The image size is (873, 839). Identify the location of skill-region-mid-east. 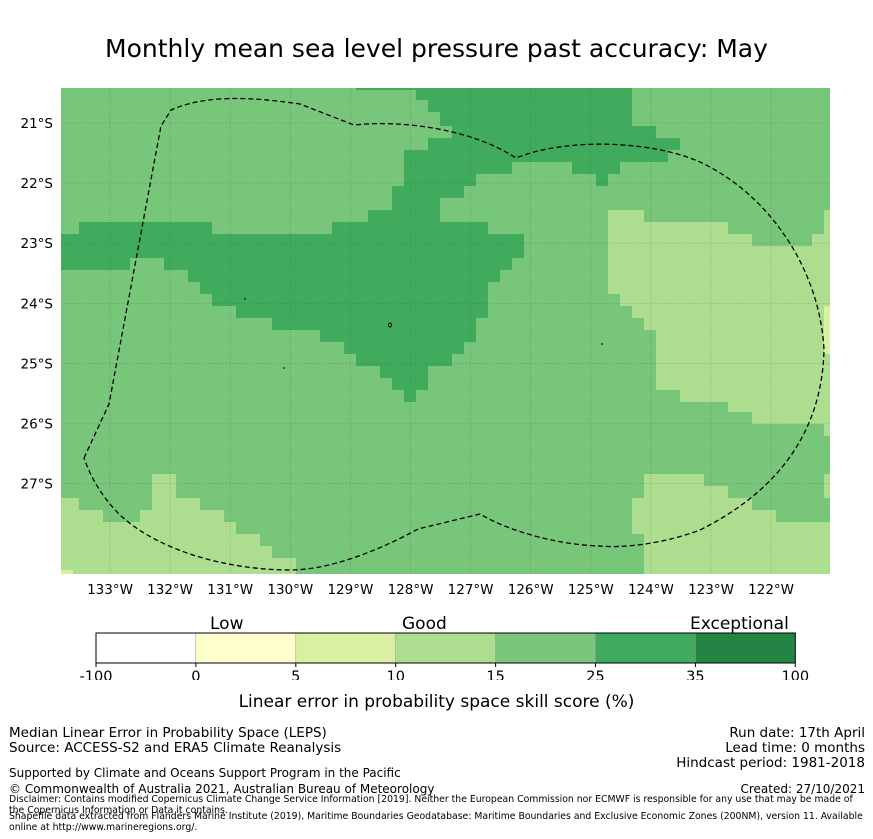
(719, 323).